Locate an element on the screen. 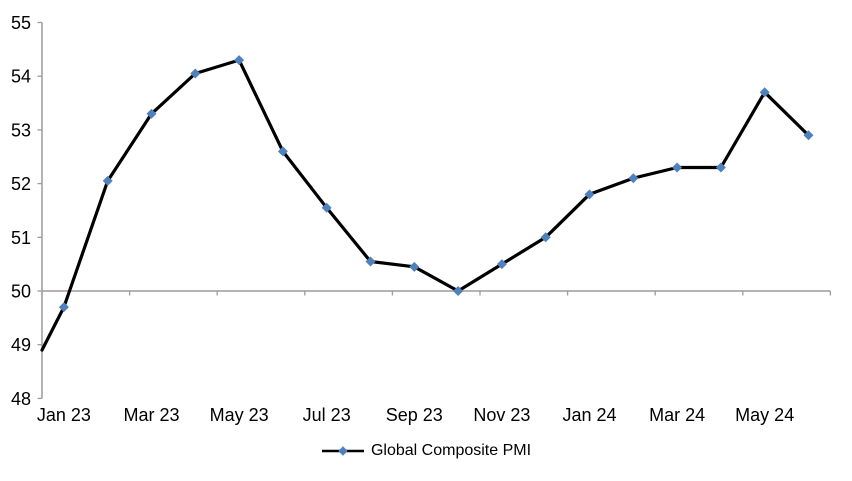 Image resolution: width=852 pixels, height=481 pixels. x-tick-label: Mar 23 is located at coordinates (151, 415).